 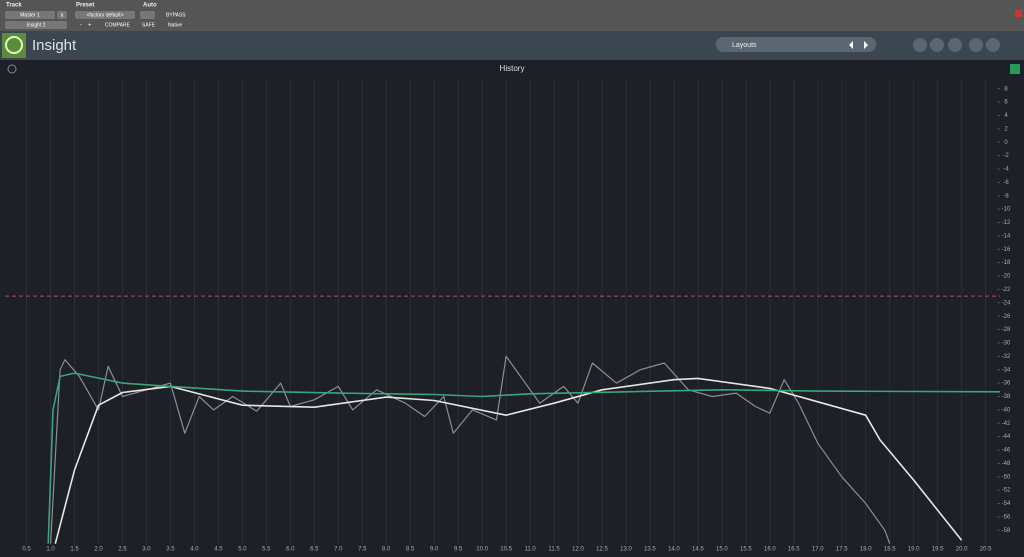 I want to click on x-tick-label: 5.5, so click(x=266, y=549).